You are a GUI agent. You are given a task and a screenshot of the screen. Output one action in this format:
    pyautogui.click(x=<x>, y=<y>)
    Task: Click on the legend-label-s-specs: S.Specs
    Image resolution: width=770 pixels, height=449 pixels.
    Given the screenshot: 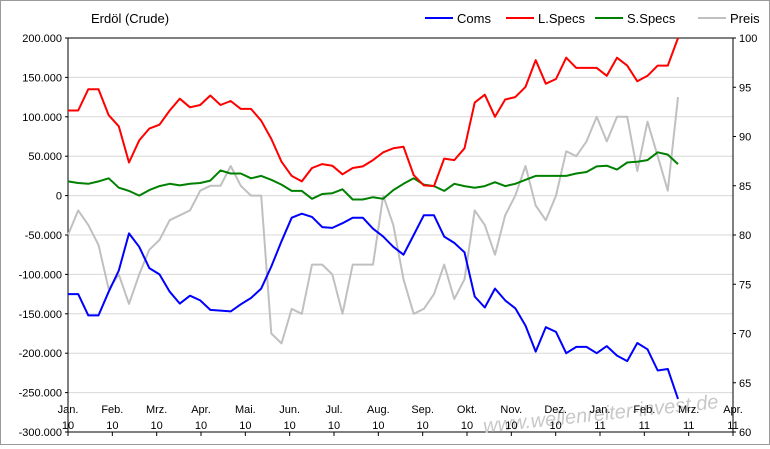 What is the action you would take?
    pyautogui.click(x=651, y=18)
    